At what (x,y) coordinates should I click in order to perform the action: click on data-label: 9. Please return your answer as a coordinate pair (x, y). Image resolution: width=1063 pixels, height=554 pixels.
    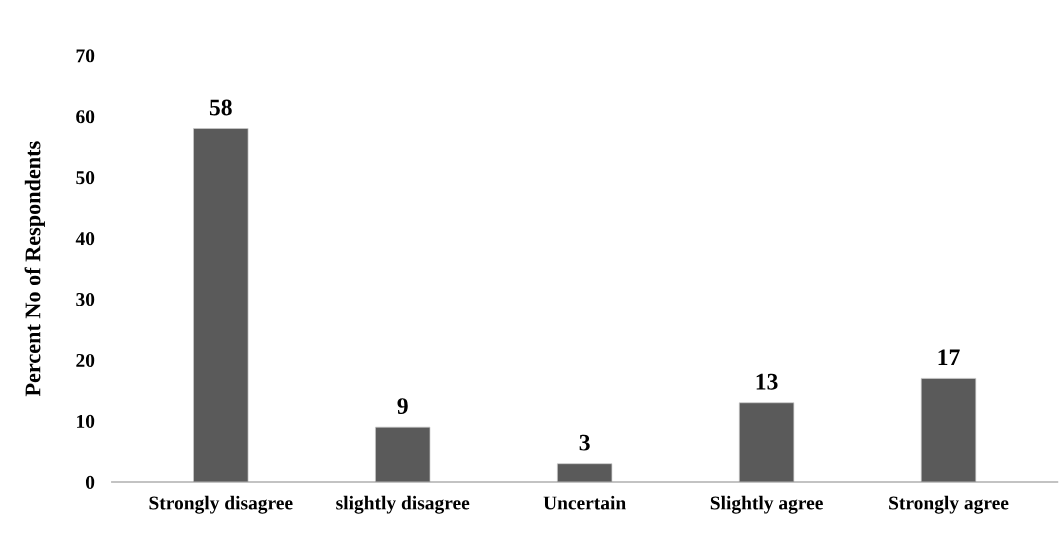
    Looking at the image, I should click on (402, 406).